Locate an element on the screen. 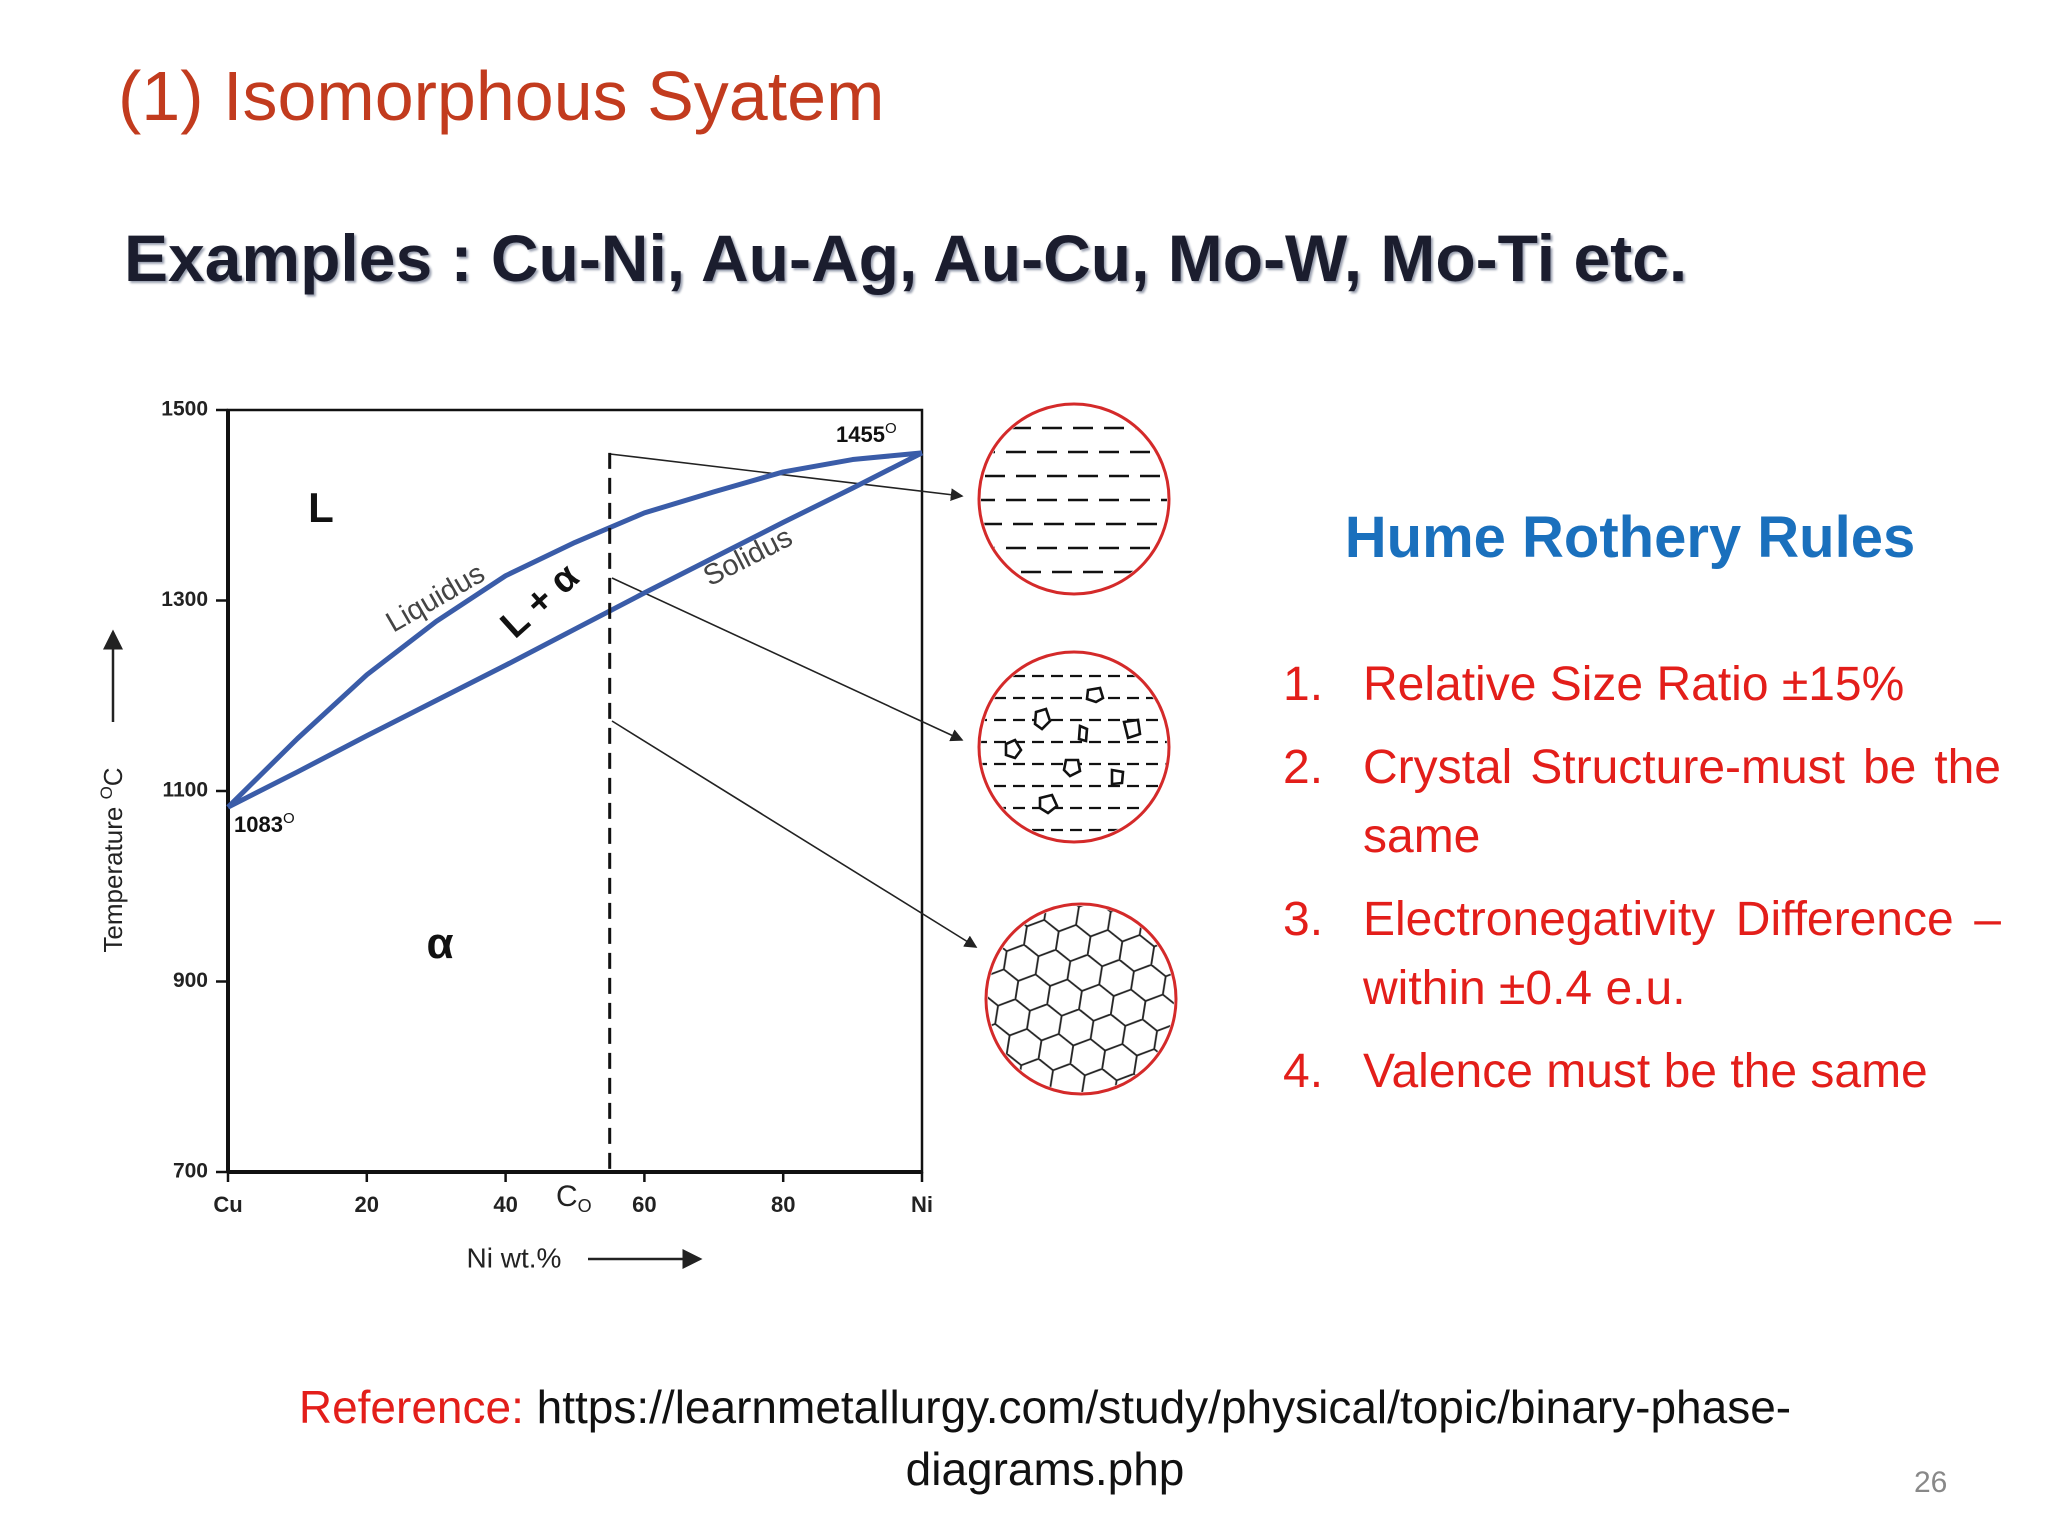  rule-num: 1. is located at coordinates (1303, 684).